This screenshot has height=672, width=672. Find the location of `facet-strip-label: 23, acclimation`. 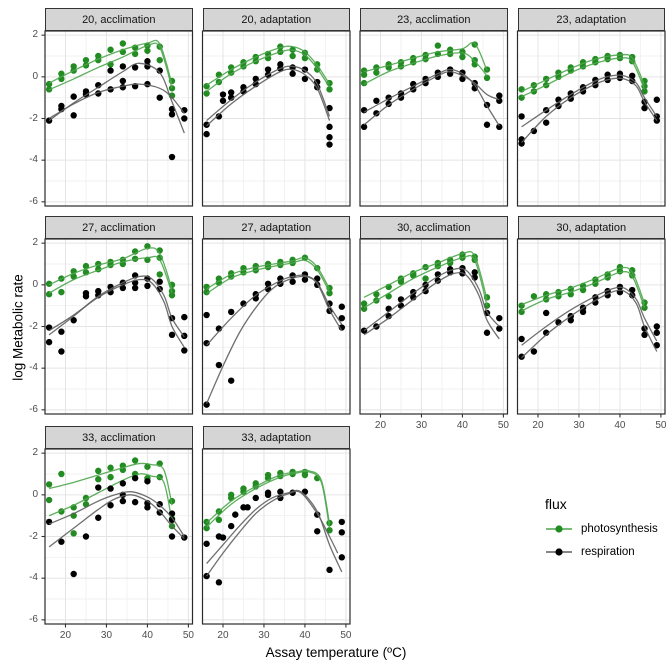

facet-strip-label: 23, acclimation is located at coordinates (434, 19).